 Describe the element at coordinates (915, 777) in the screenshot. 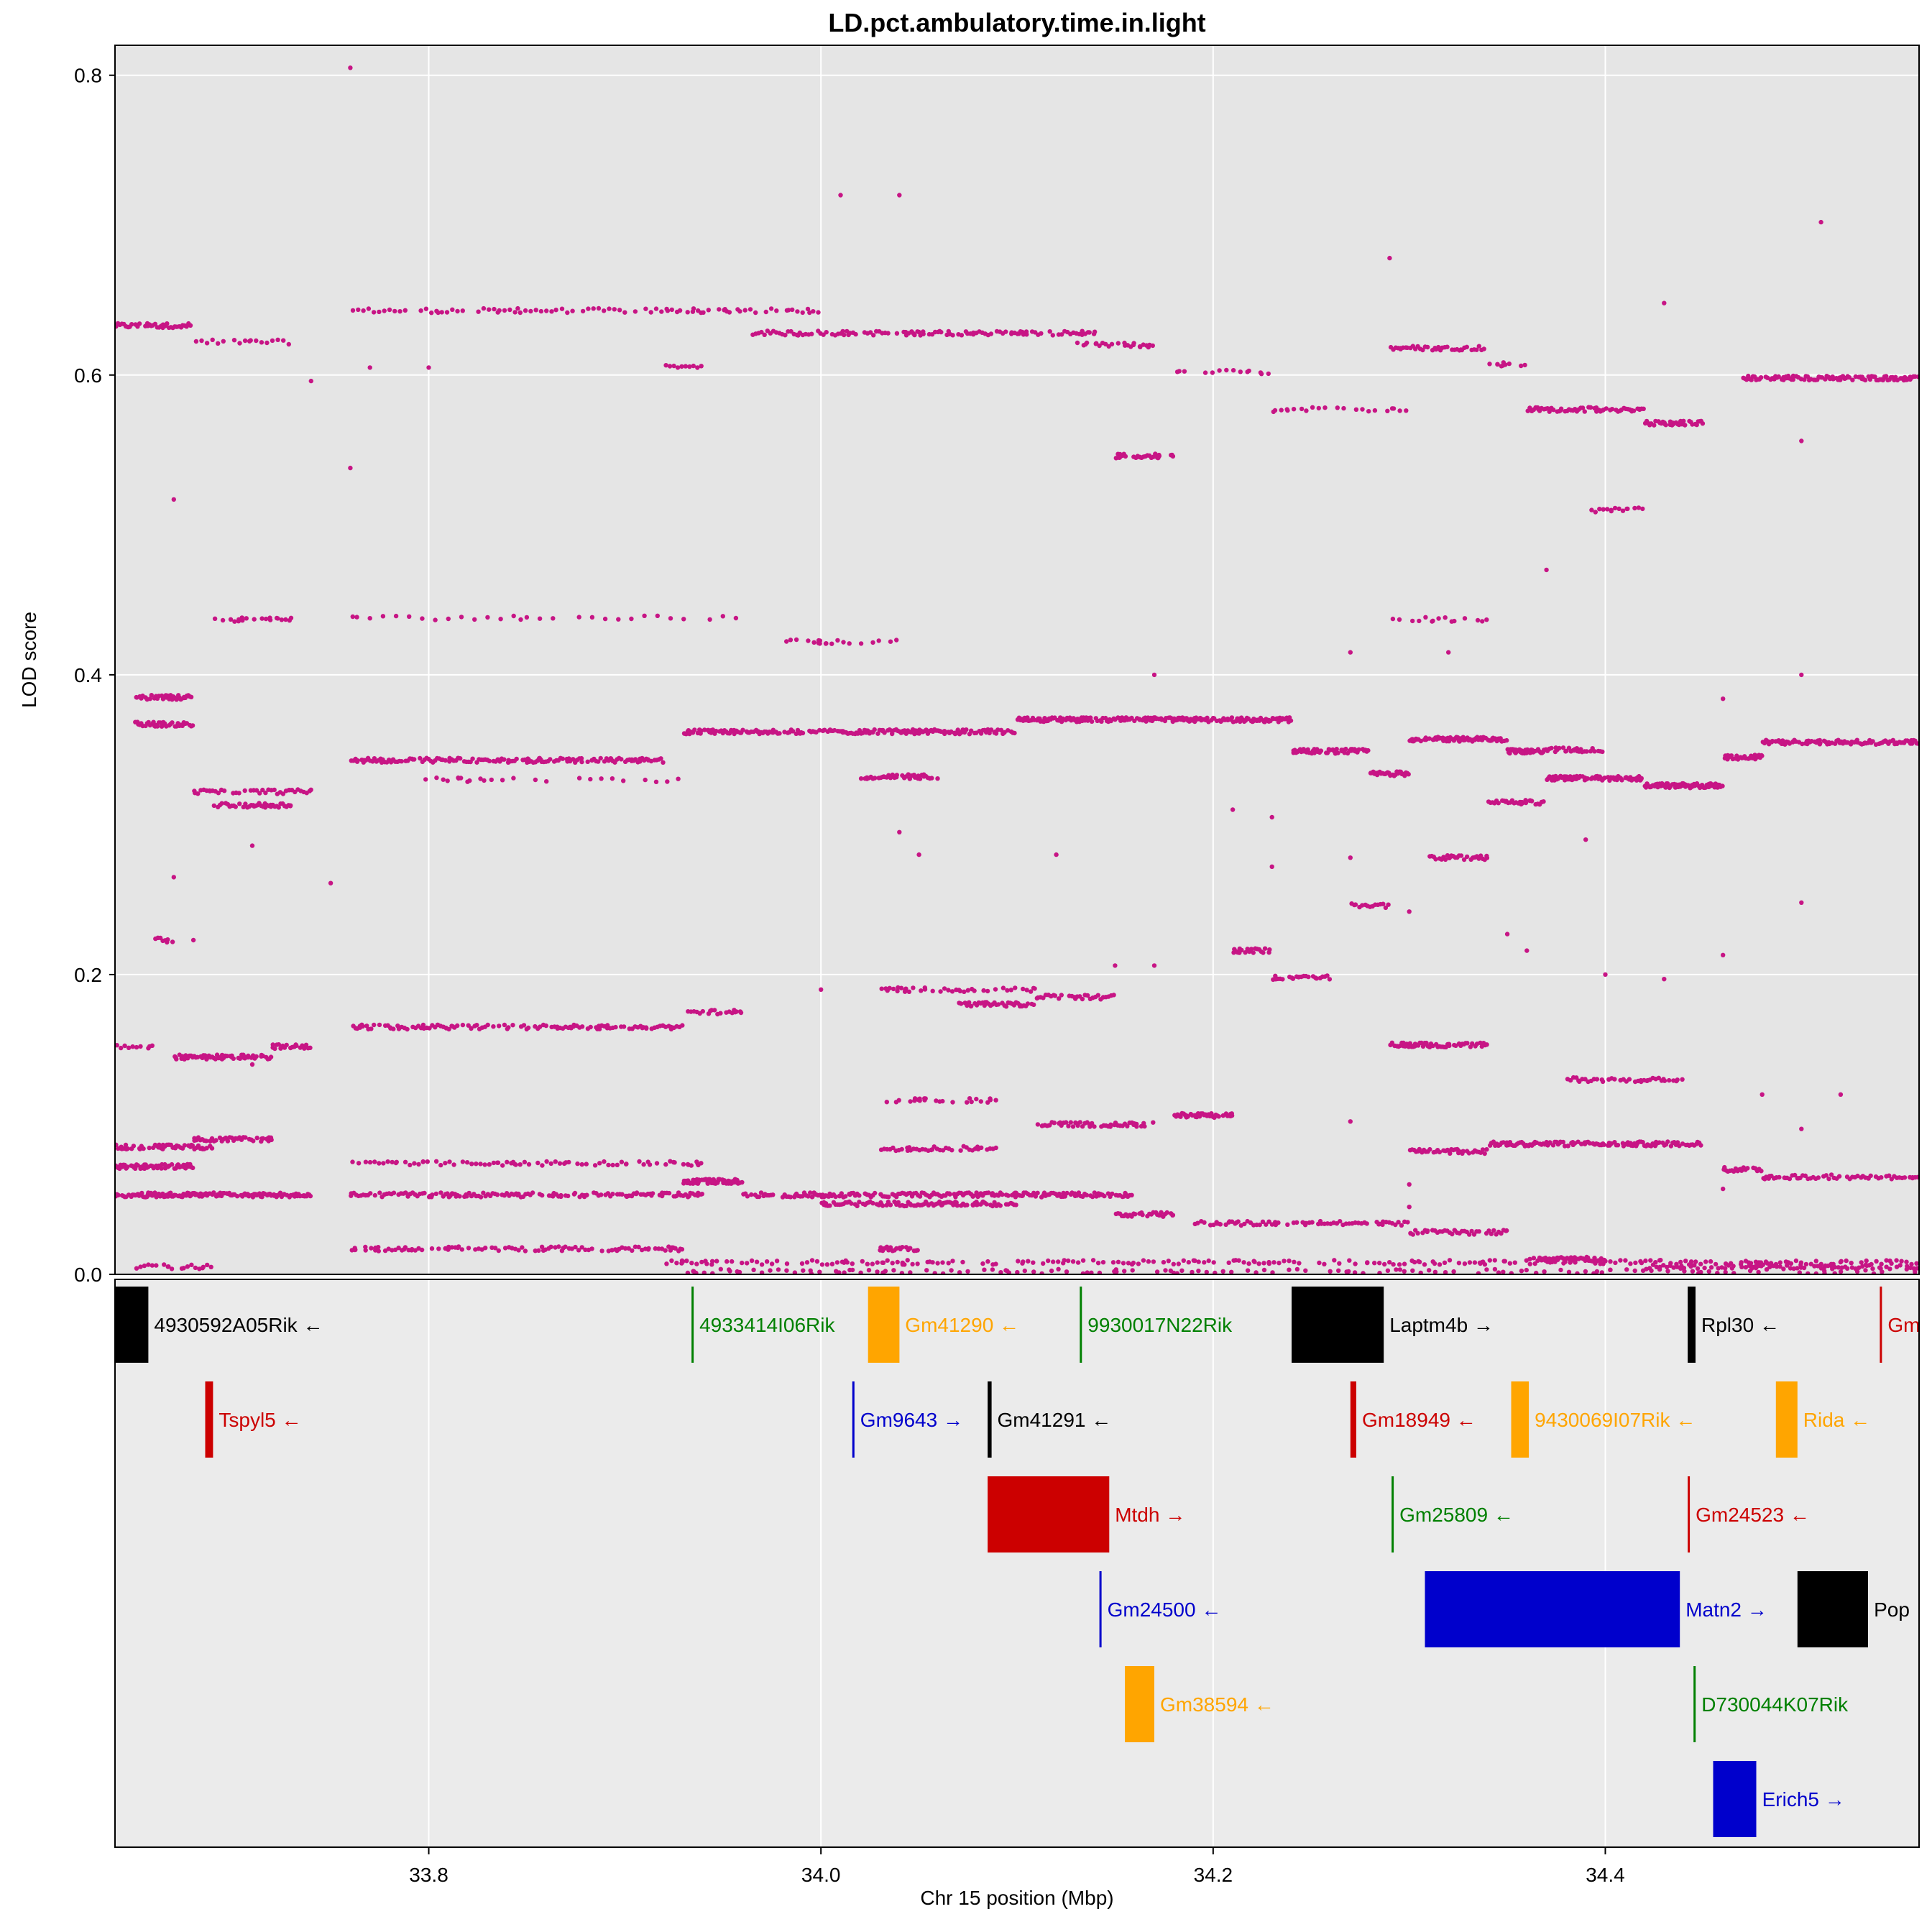

I see `lod-point-2031` at that location.